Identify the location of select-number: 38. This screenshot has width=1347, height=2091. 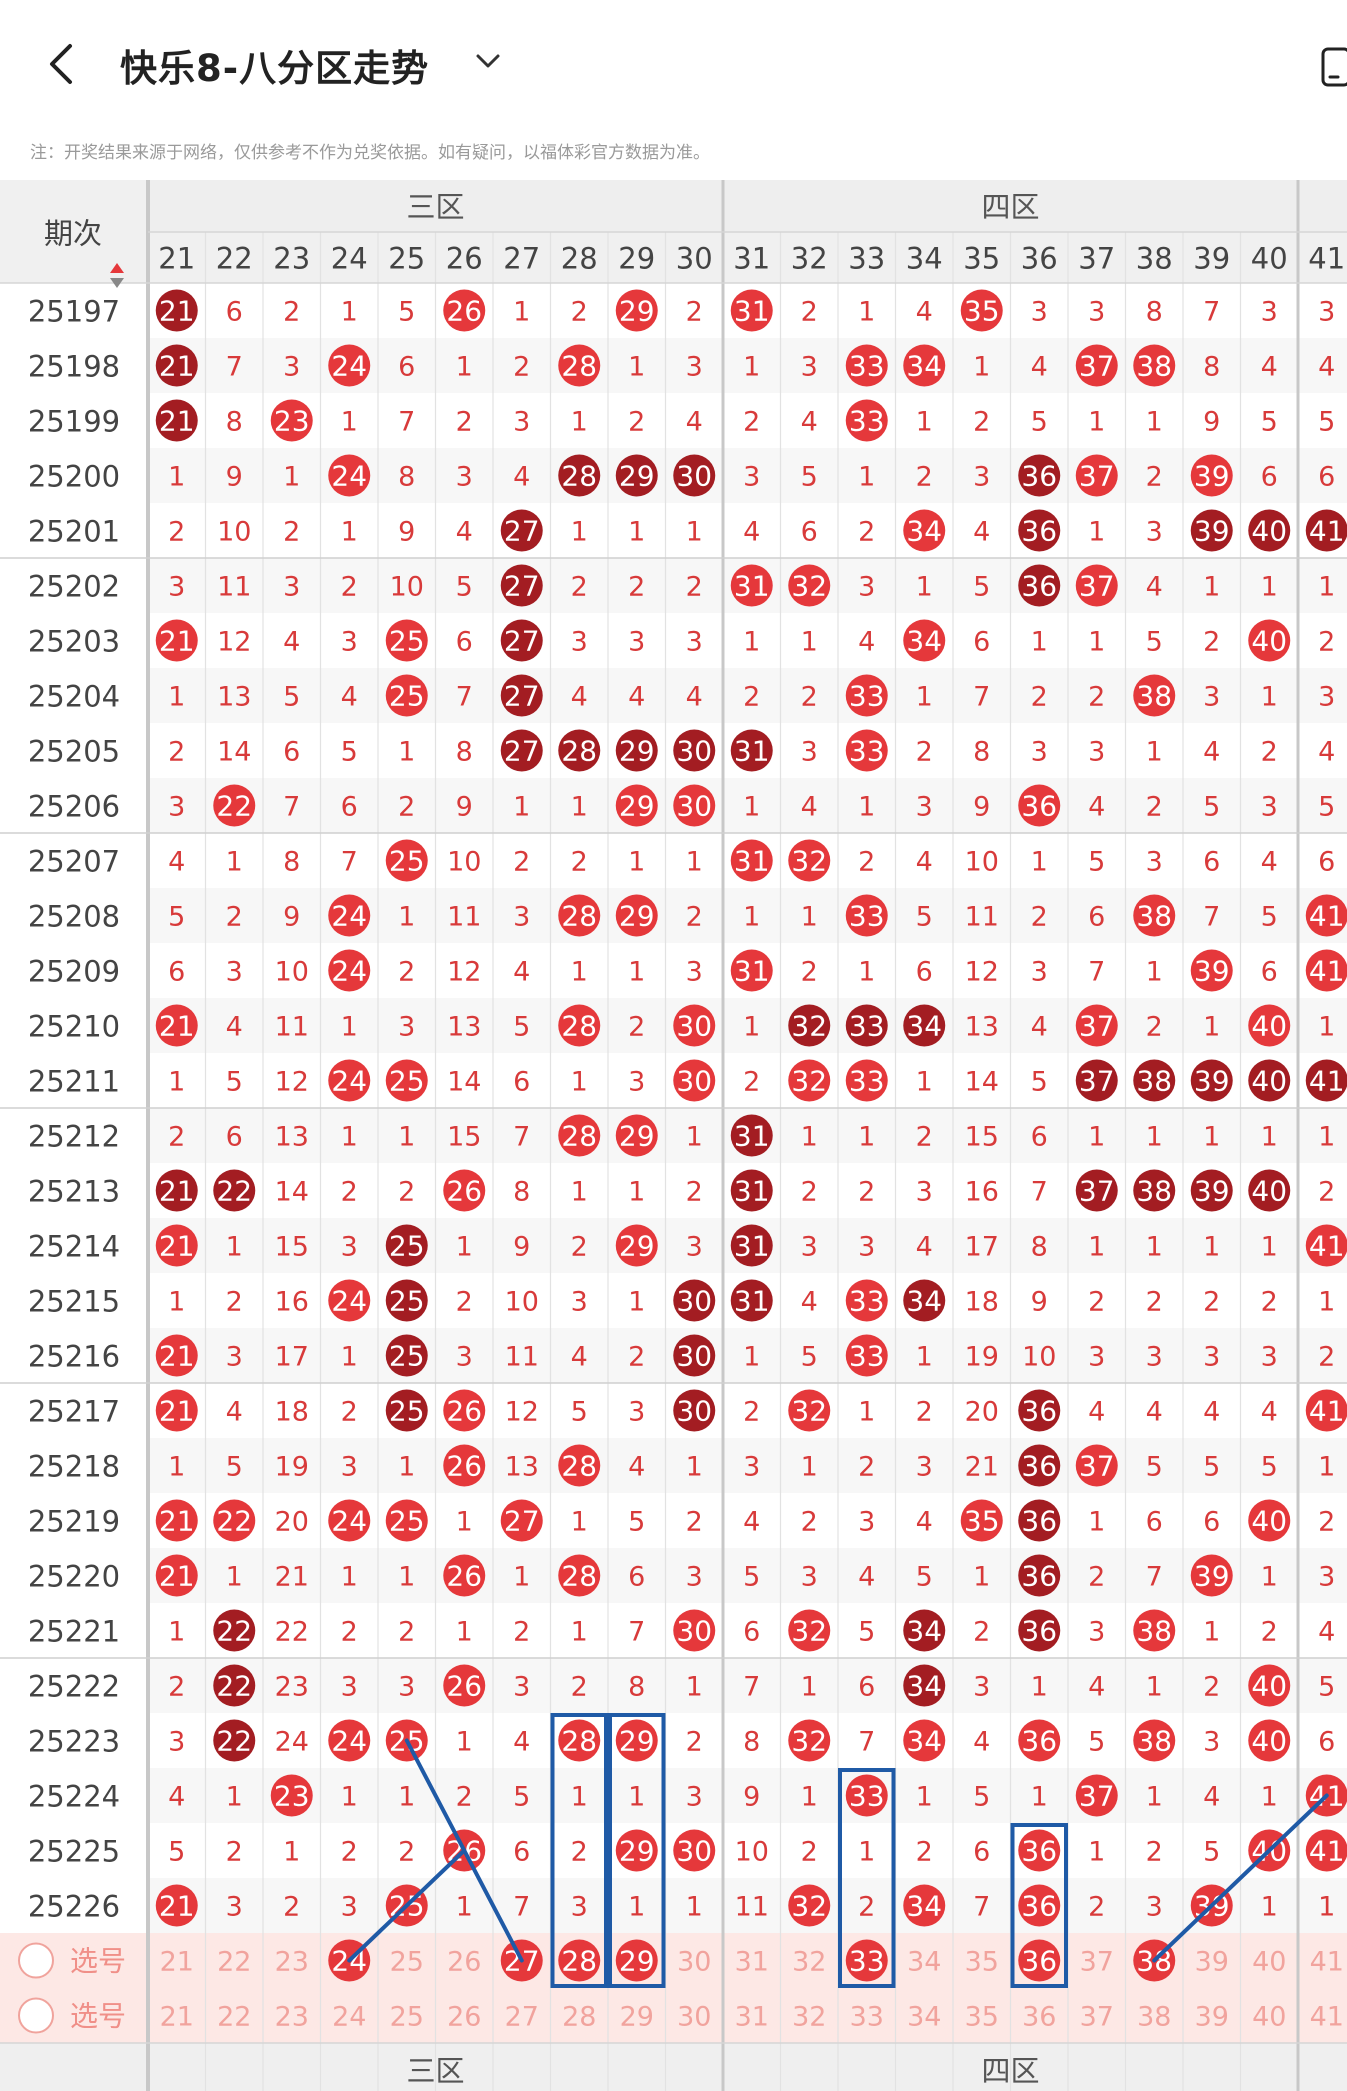
(1154, 2017).